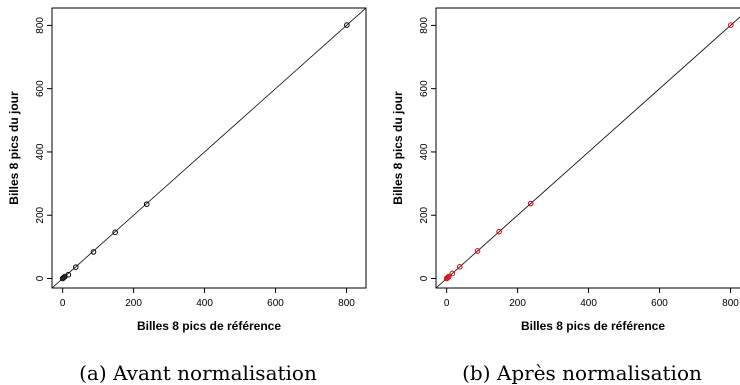 This screenshot has width=740, height=385. I want to click on caption-b: (b) Après normalisation, so click(582, 373).